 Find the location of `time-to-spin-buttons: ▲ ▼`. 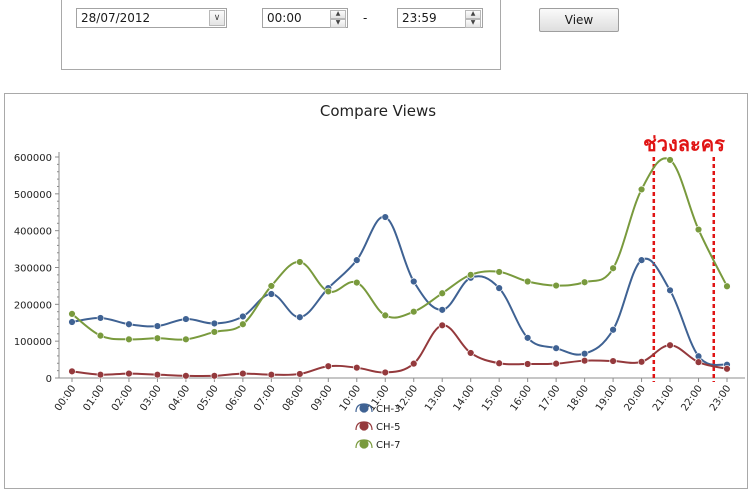

time-to-spin-buttons: ▲ ▼ is located at coordinates (473, 19).